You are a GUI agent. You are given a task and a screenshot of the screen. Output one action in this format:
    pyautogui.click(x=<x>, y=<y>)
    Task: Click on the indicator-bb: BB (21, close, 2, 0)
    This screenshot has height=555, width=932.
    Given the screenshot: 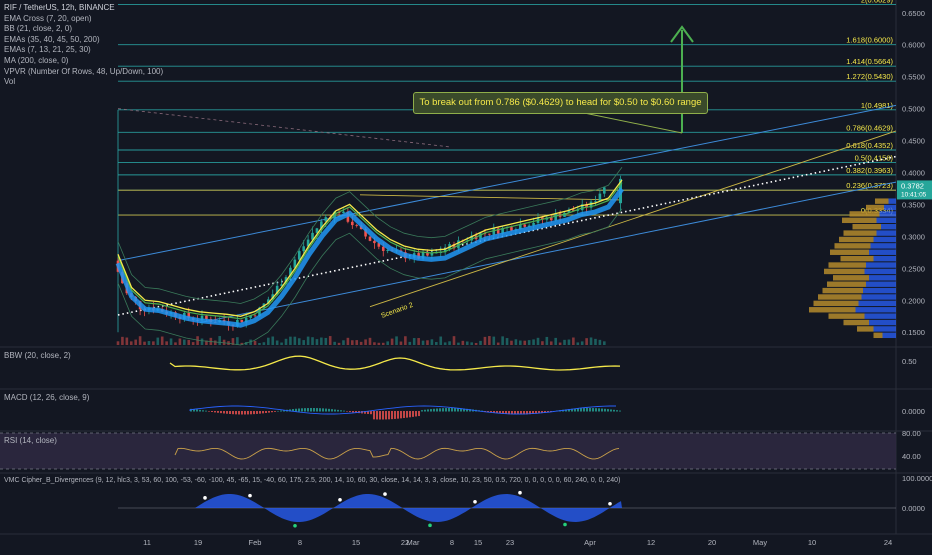 What is the action you would take?
    pyautogui.click(x=38, y=29)
    